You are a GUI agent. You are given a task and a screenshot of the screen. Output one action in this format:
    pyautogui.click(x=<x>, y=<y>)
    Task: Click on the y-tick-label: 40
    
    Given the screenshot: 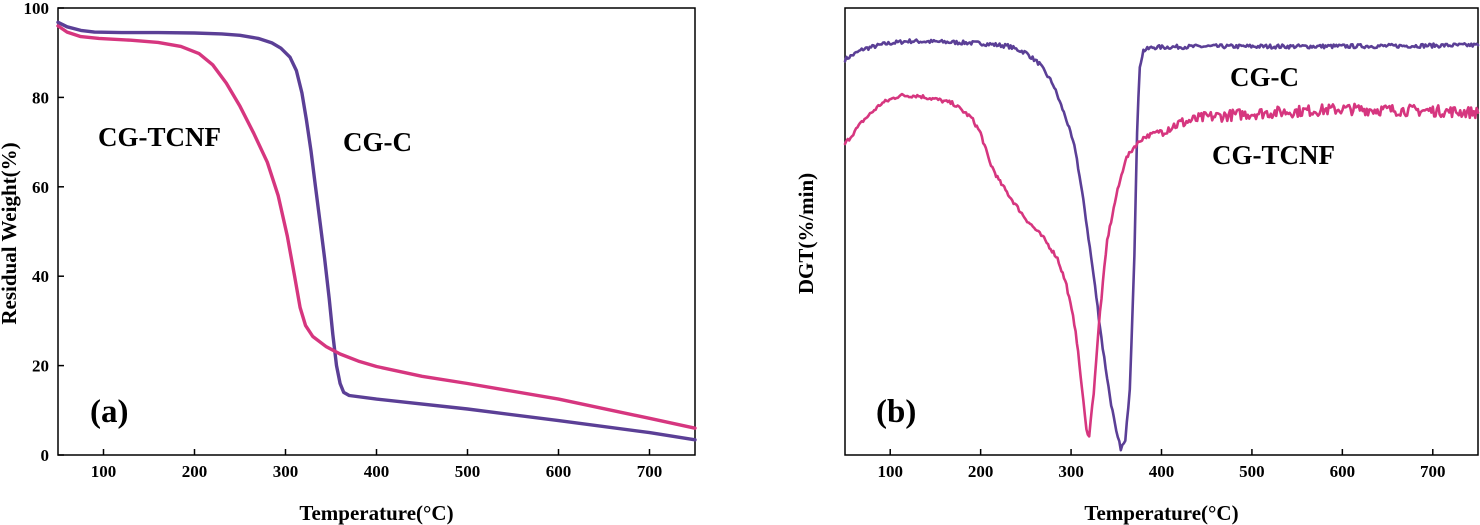 What is the action you would take?
    pyautogui.click(x=40, y=276)
    